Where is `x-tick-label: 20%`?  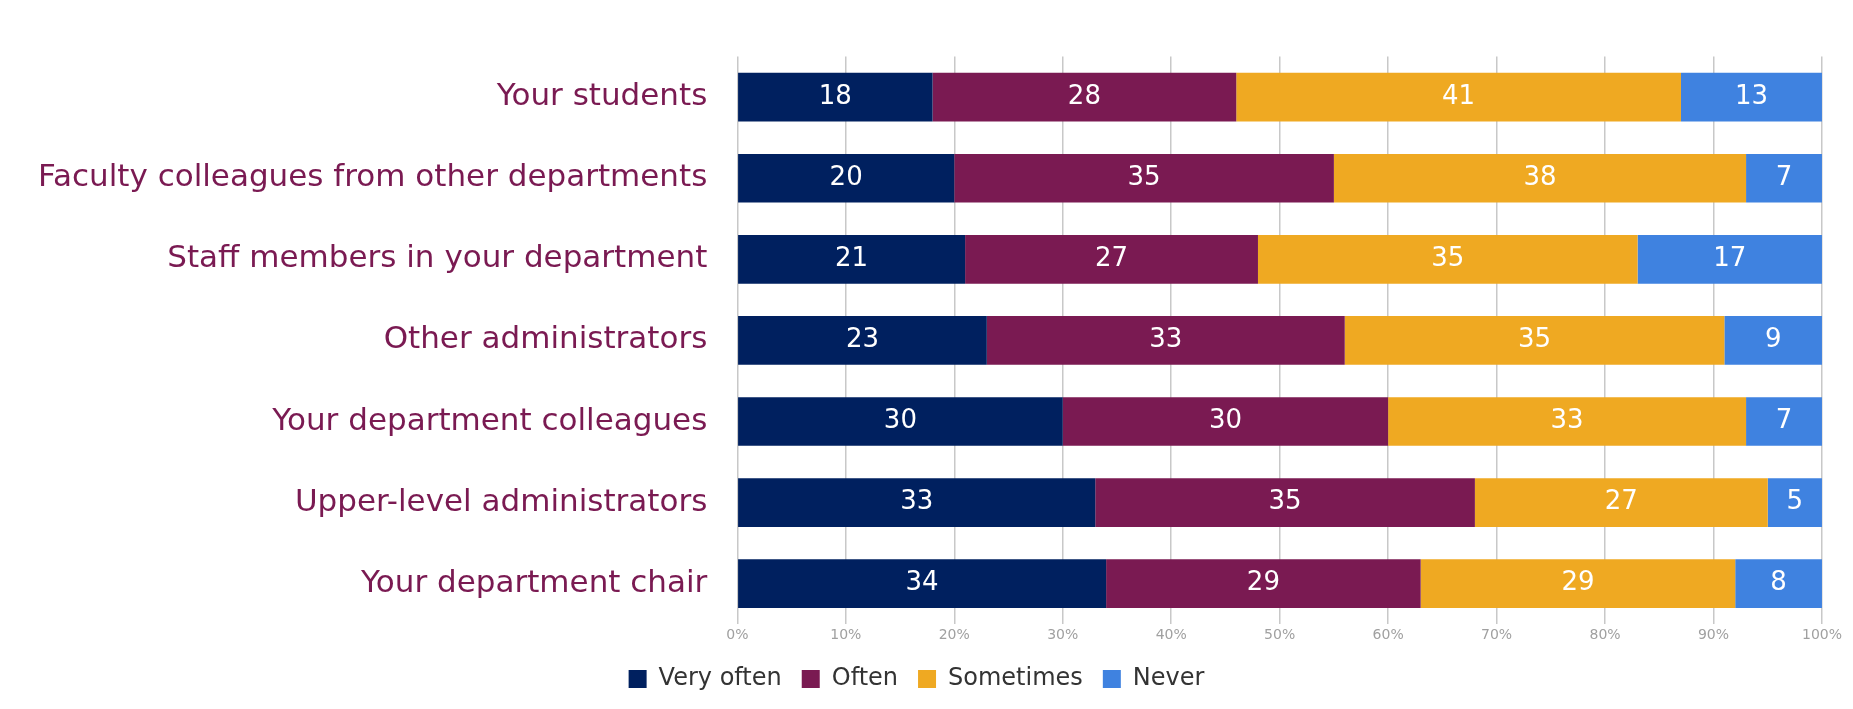
x-tick-label: 20% is located at coordinates (954, 634).